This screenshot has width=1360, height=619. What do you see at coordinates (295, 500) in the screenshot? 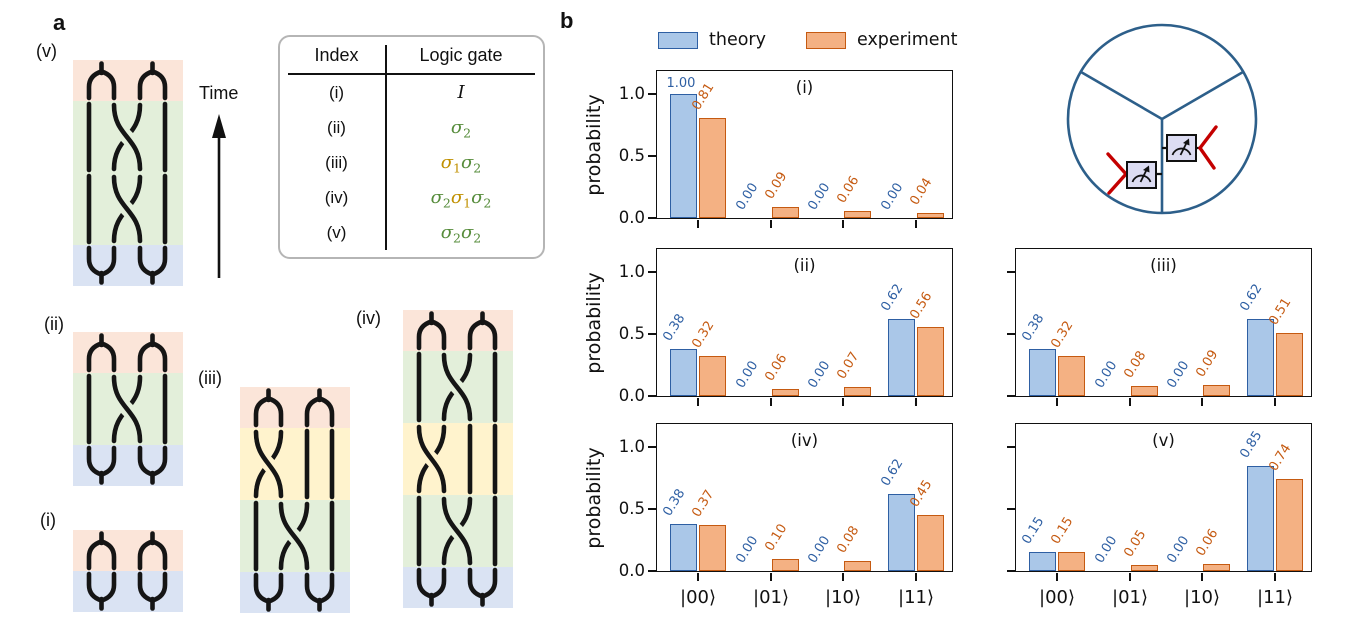
I see `braid-diagram-iii` at bounding box center [295, 500].